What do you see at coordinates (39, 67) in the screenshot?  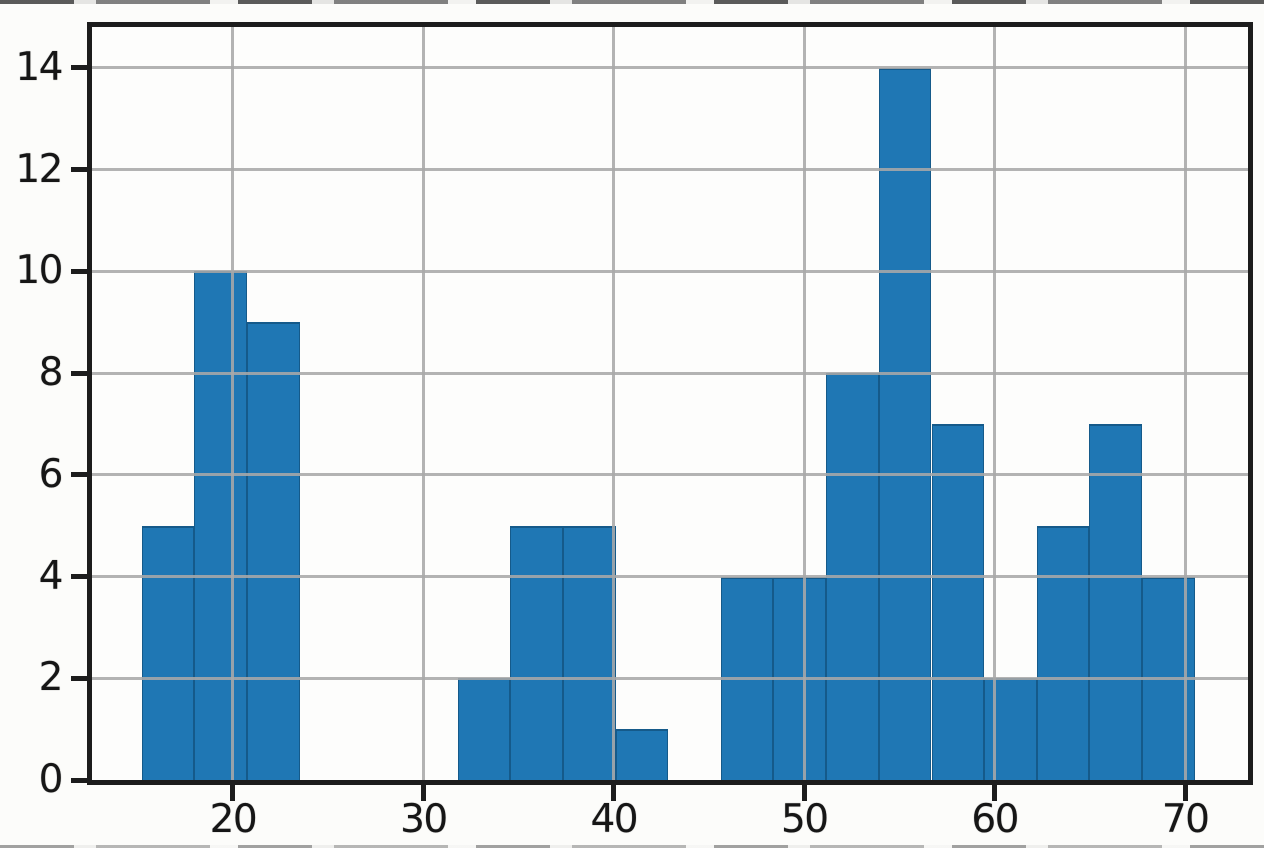 I see `y-tick-label-14: 14` at bounding box center [39, 67].